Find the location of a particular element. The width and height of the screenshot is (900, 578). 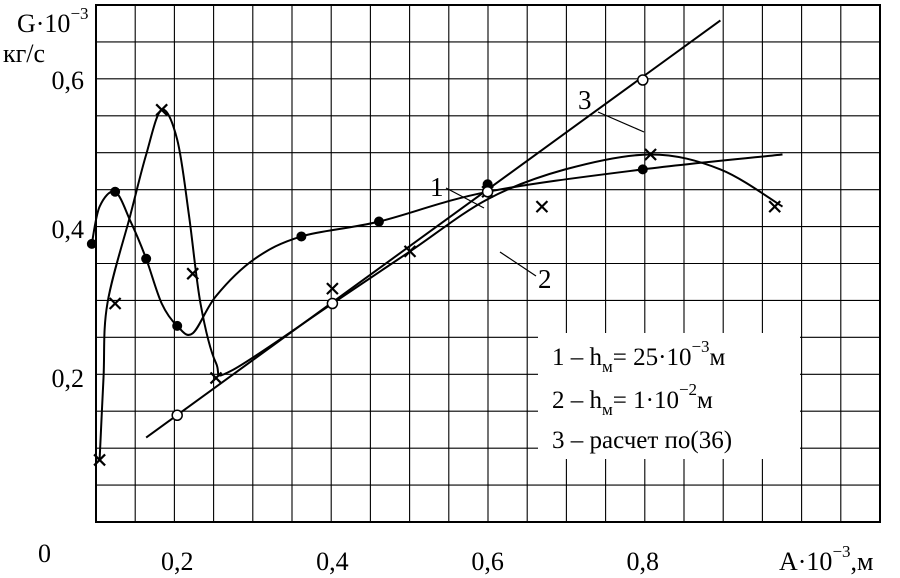

curve-label-2: 2 is located at coordinates (545, 279).